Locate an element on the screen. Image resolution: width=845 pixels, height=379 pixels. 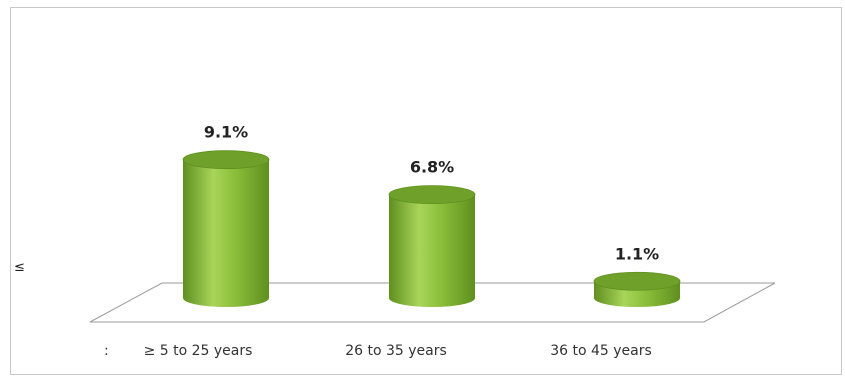
category-label: 26 to 35 years is located at coordinates (396, 351).